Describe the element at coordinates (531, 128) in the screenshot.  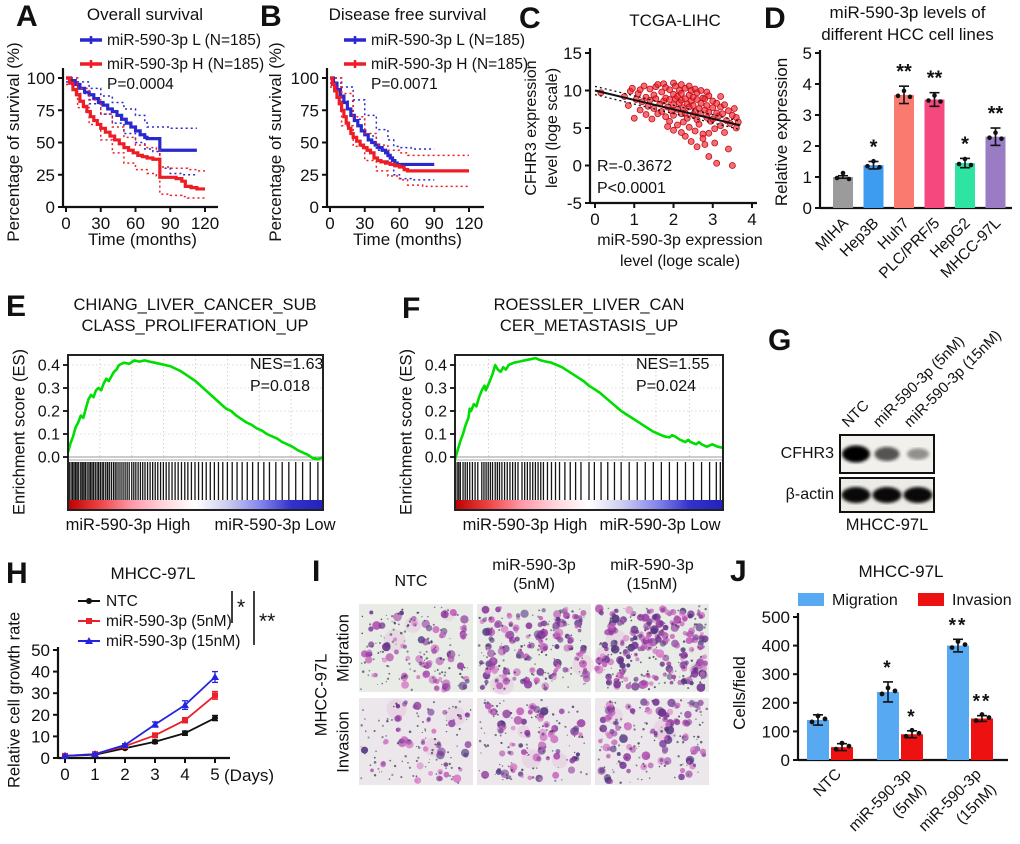
I see `y-axis-label-line1: CFHR3 expression` at that location.